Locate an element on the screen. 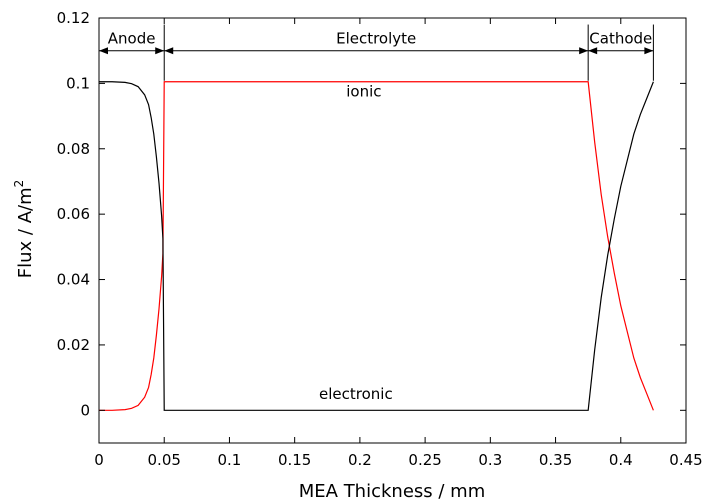  y-axis-title-main: Flux / A/m is located at coordinates (25, 232).